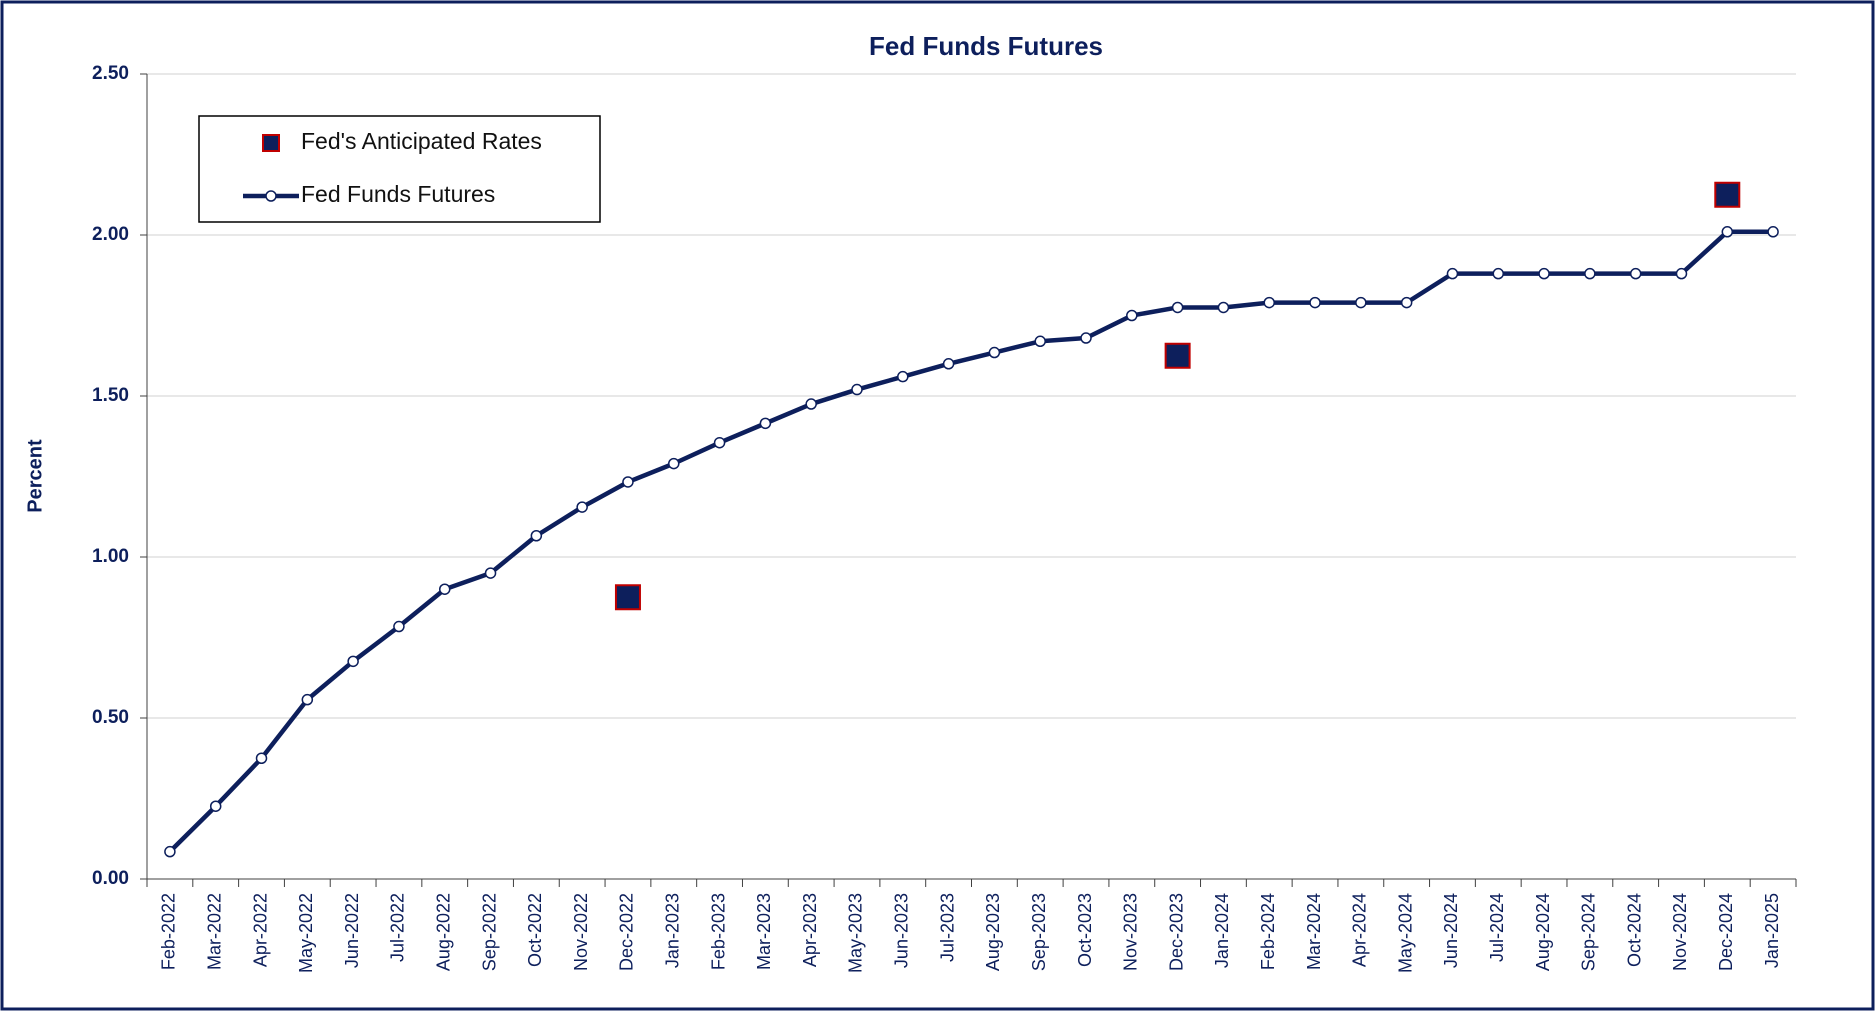 The height and width of the screenshot is (1011, 1875). What do you see at coordinates (856, 933) in the screenshot?
I see `x-tick-label: May-2023` at bounding box center [856, 933].